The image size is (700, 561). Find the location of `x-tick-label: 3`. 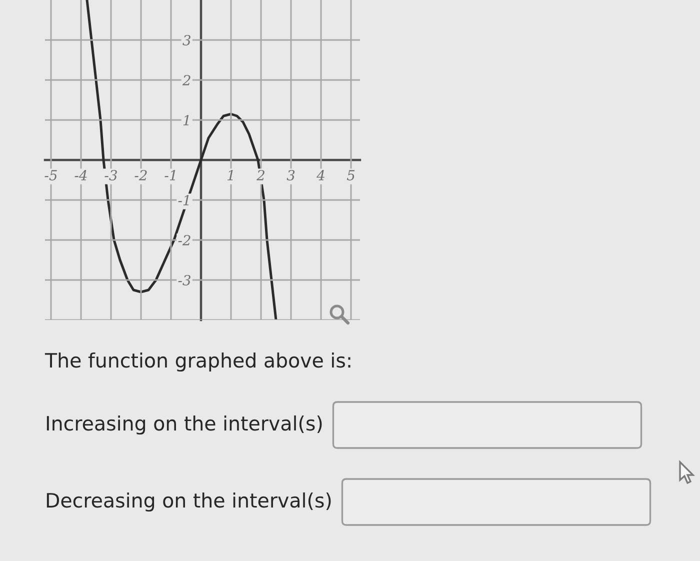

x-tick-label: 3 is located at coordinates (290, 175).